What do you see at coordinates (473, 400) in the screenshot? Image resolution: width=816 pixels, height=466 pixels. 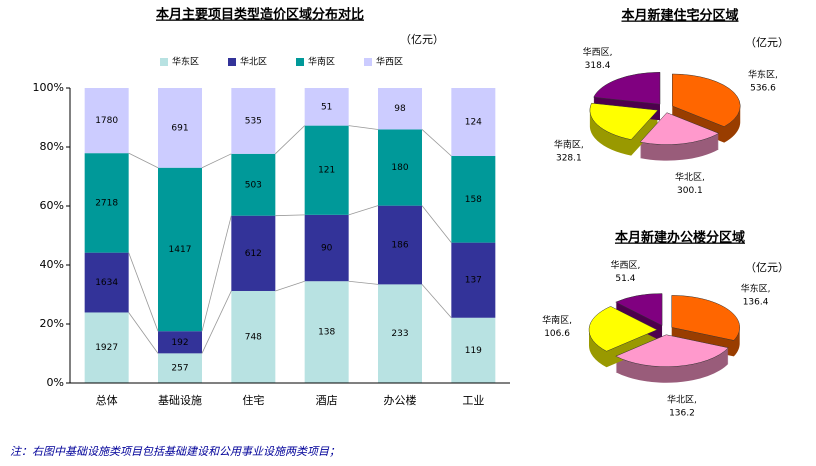 I see `x-tick-label: 工业` at bounding box center [473, 400].